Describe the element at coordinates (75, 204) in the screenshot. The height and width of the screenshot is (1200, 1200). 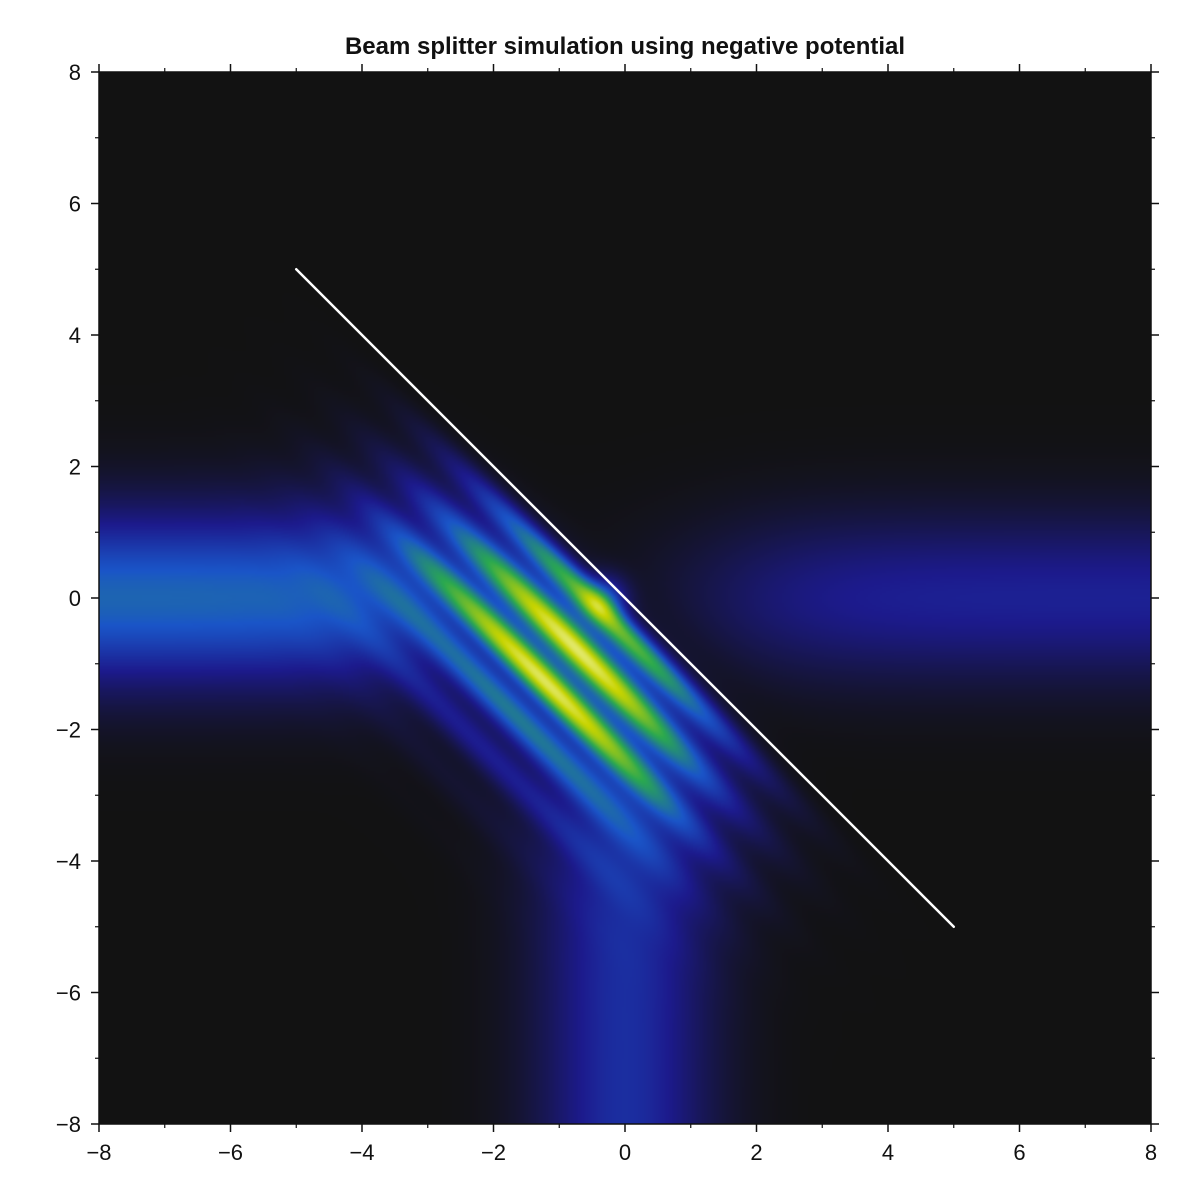
I see `y-tick-label: 6` at that location.